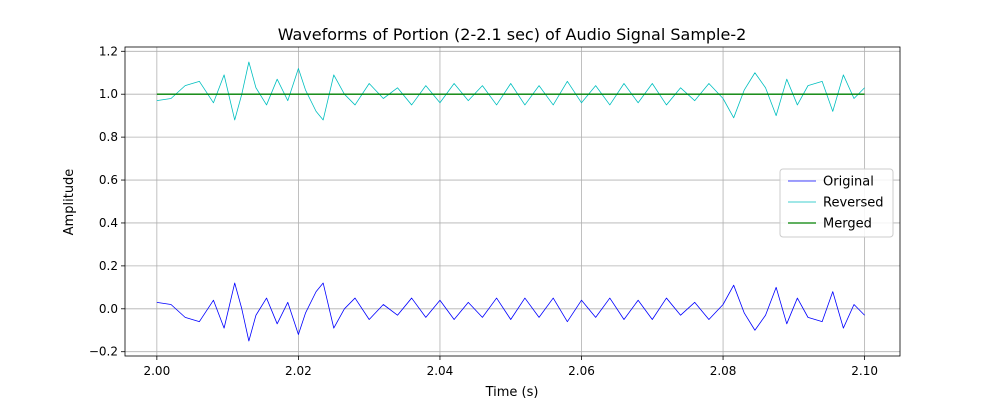 The height and width of the screenshot is (400, 1000). What do you see at coordinates (108, 94) in the screenshot?
I see `y-tick-label: 1.0` at bounding box center [108, 94].